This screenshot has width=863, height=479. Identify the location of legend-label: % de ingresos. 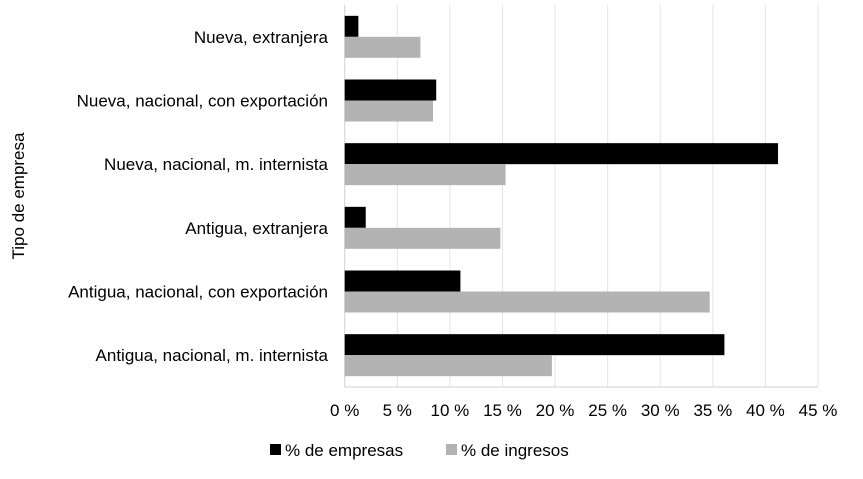
(515, 450).